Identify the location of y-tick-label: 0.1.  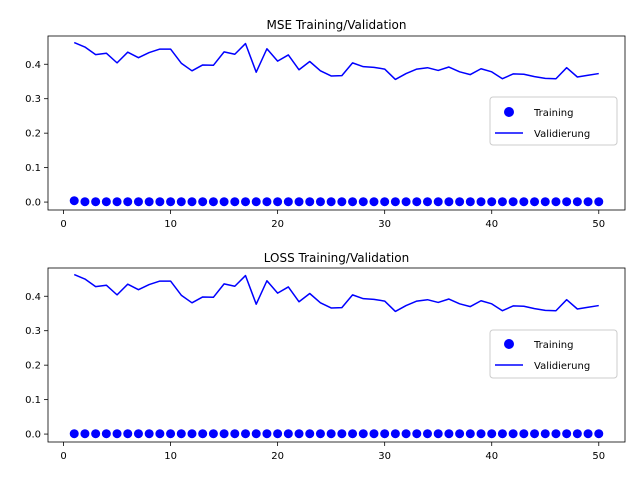
(33, 168).